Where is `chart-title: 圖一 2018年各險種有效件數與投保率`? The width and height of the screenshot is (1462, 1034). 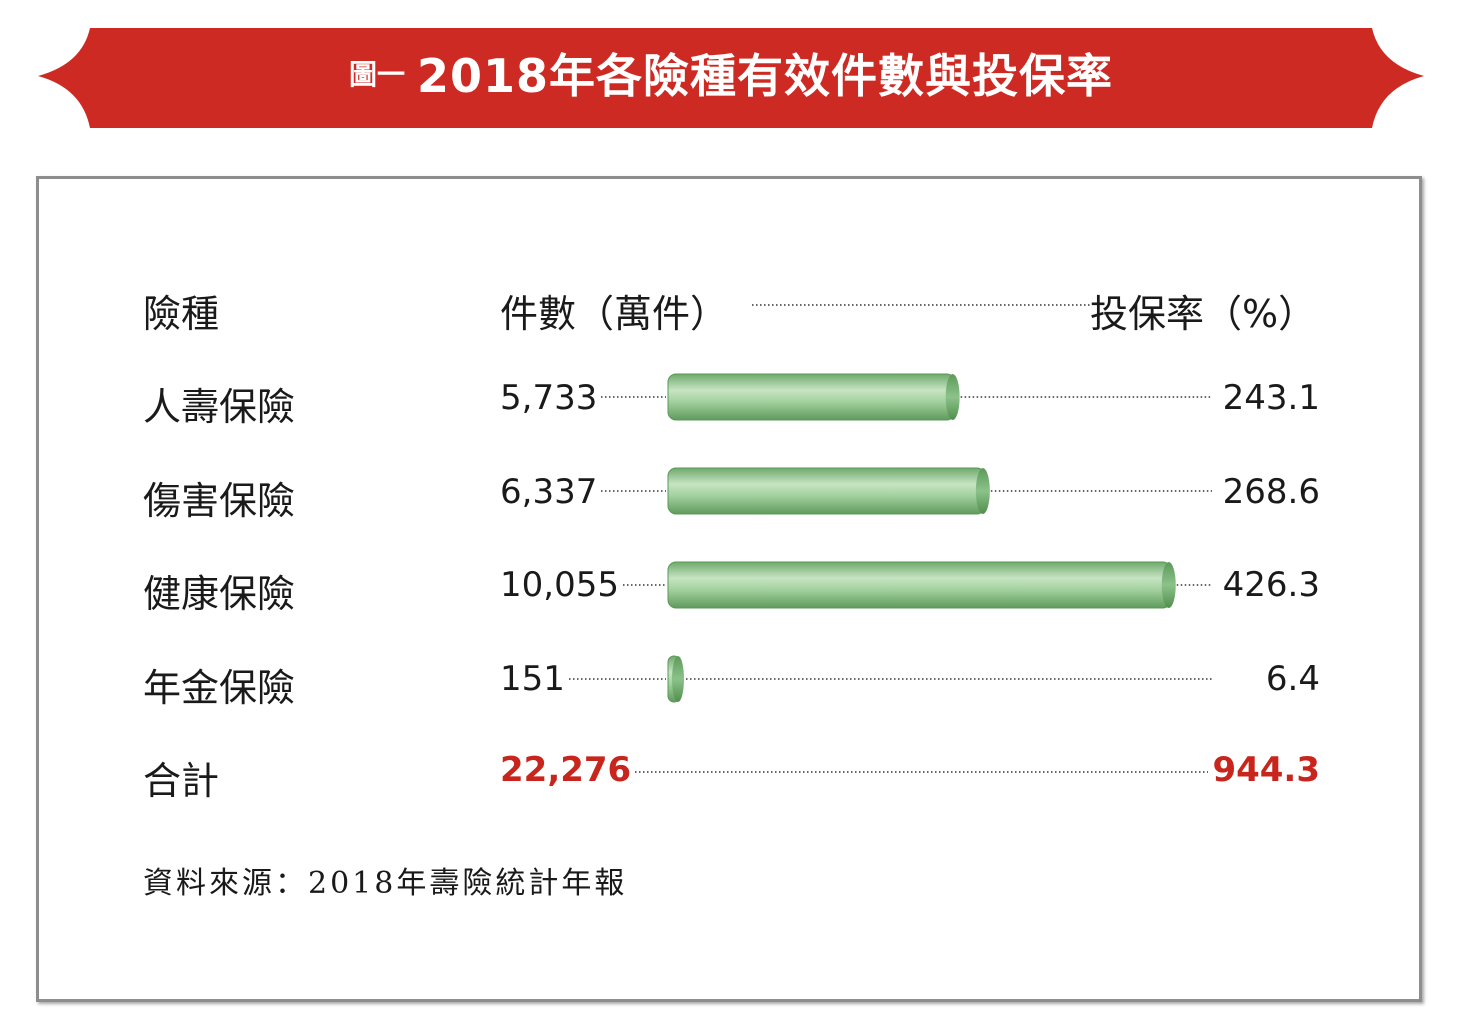 chart-title: 圖一 2018年各險種有效件數與投保率 is located at coordinates (731, 73).